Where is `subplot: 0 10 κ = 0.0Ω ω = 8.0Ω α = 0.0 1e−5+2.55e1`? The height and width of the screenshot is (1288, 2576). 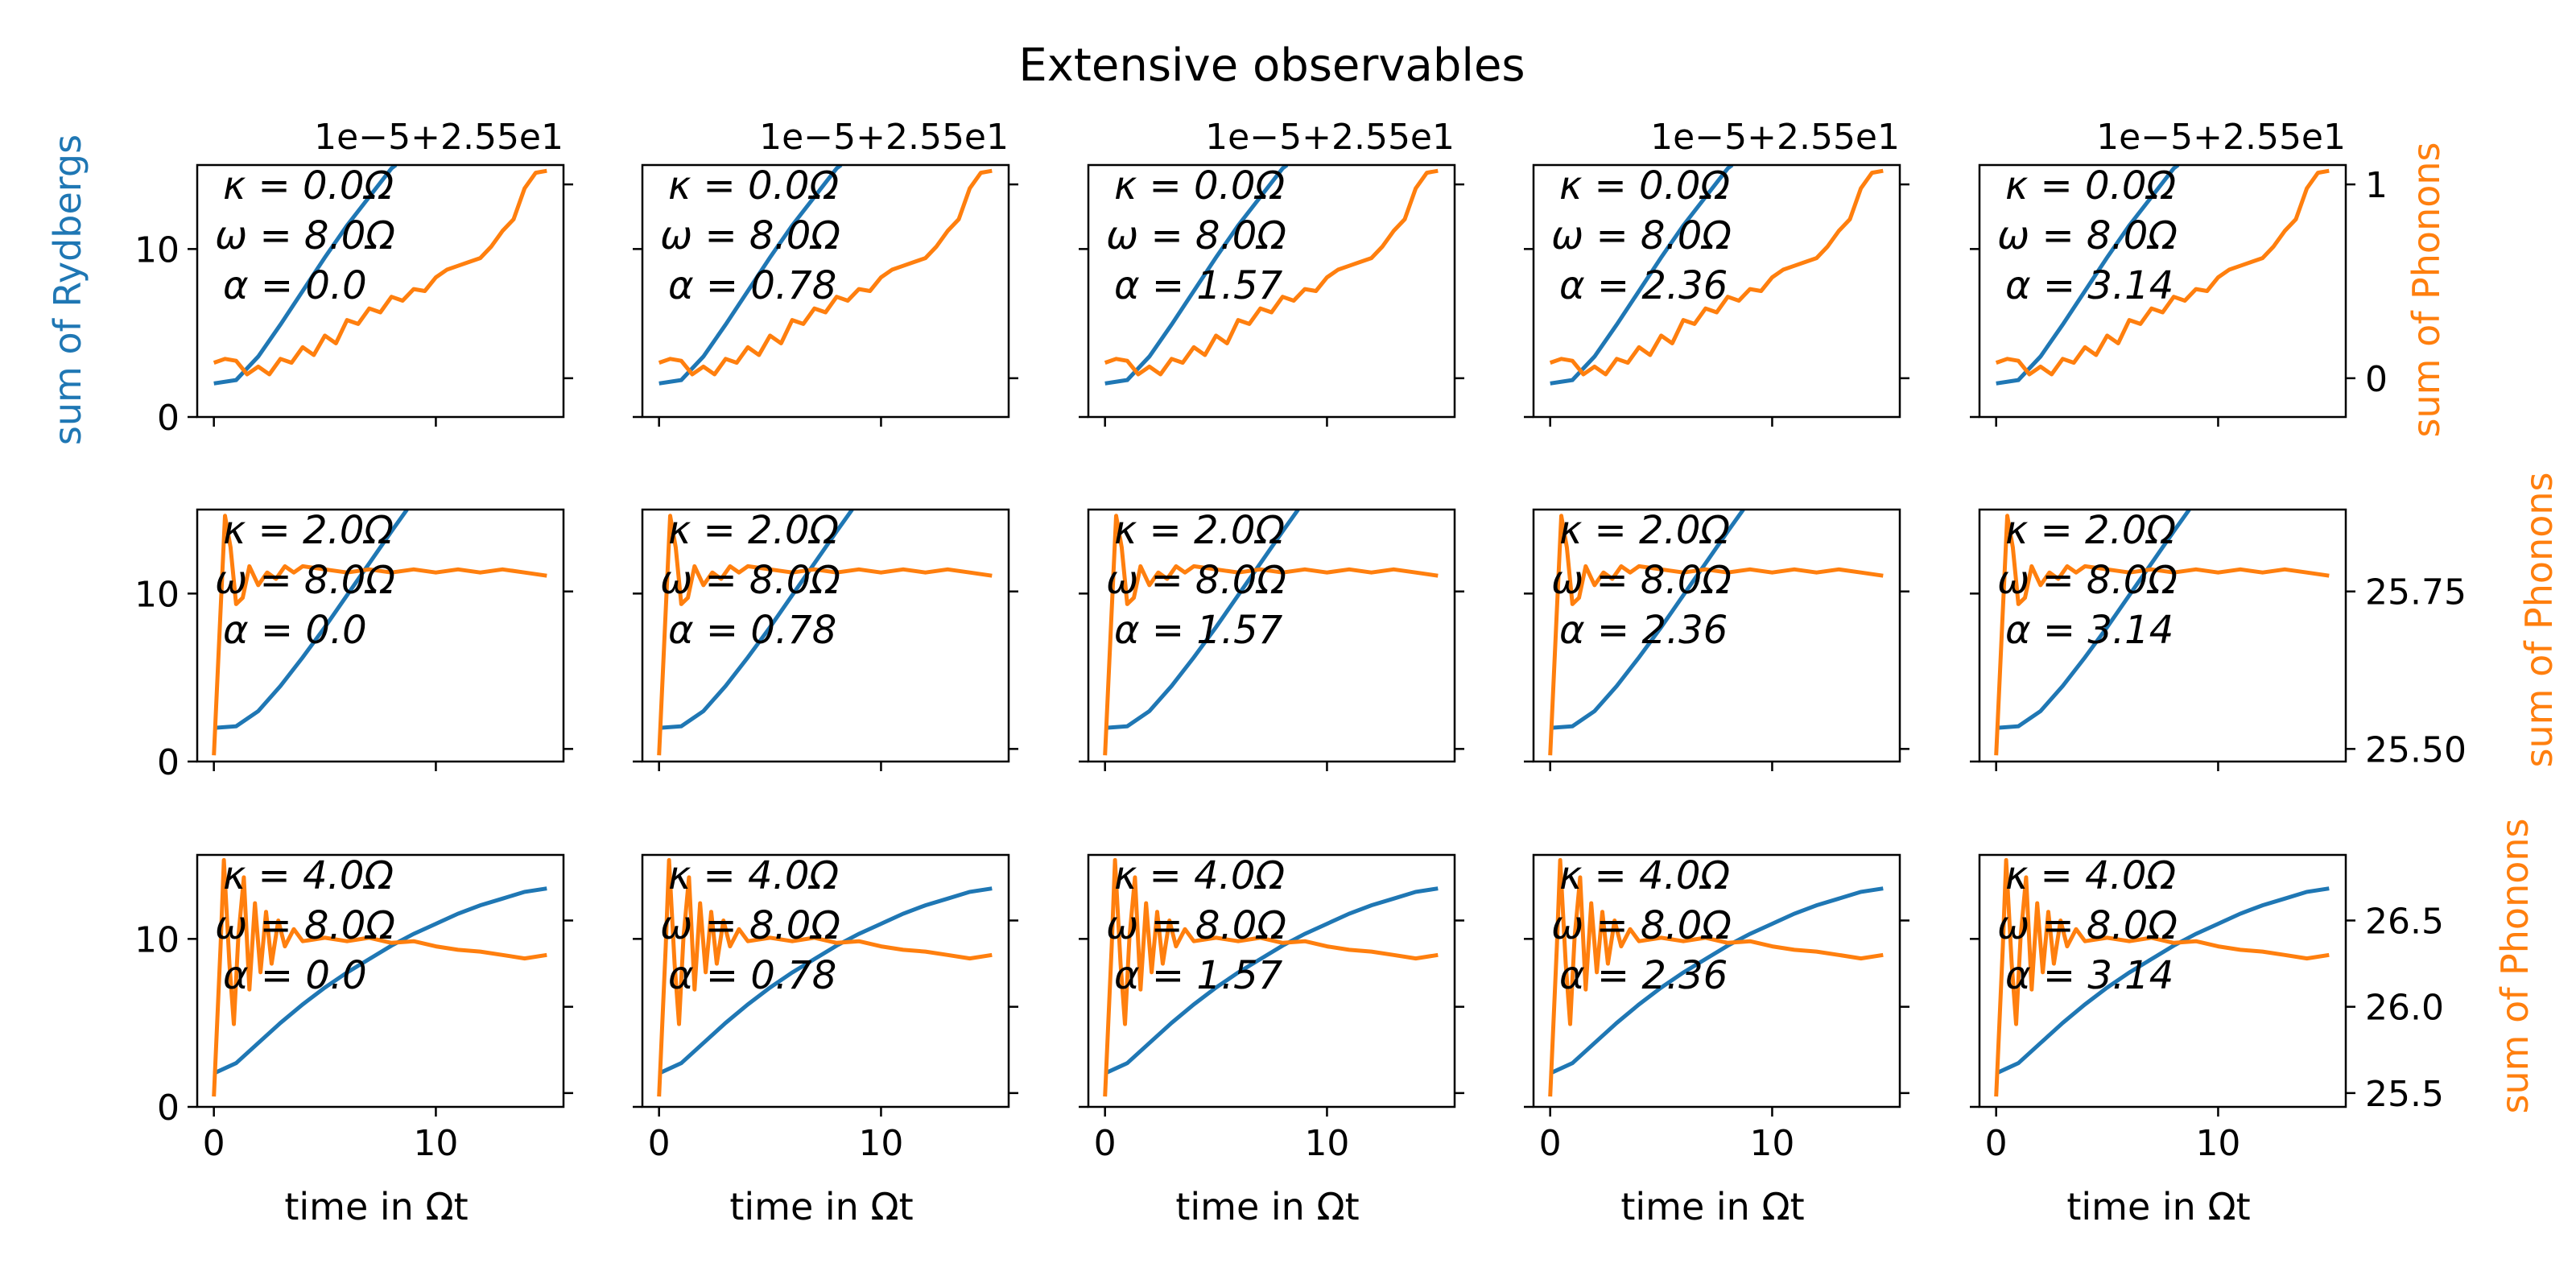
subplot: 0 10 κ = 0.0Ω ω = 8.0Ω α = 0.0 1e−5+2.55e1 is located at coordinates (353, 278).